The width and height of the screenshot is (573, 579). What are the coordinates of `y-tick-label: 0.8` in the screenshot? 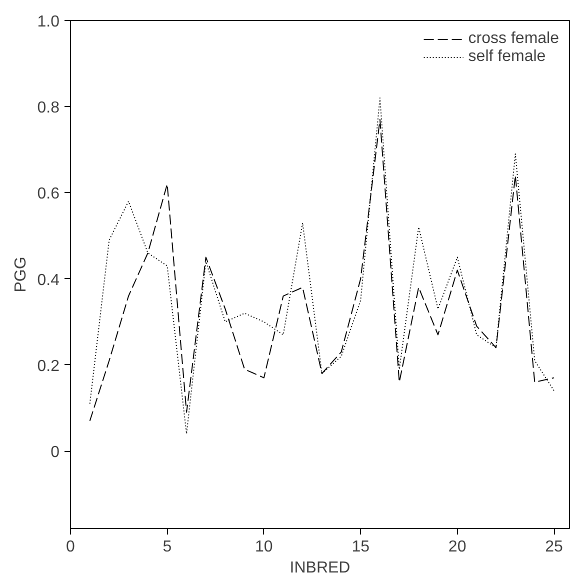 It's located at (48, 108).